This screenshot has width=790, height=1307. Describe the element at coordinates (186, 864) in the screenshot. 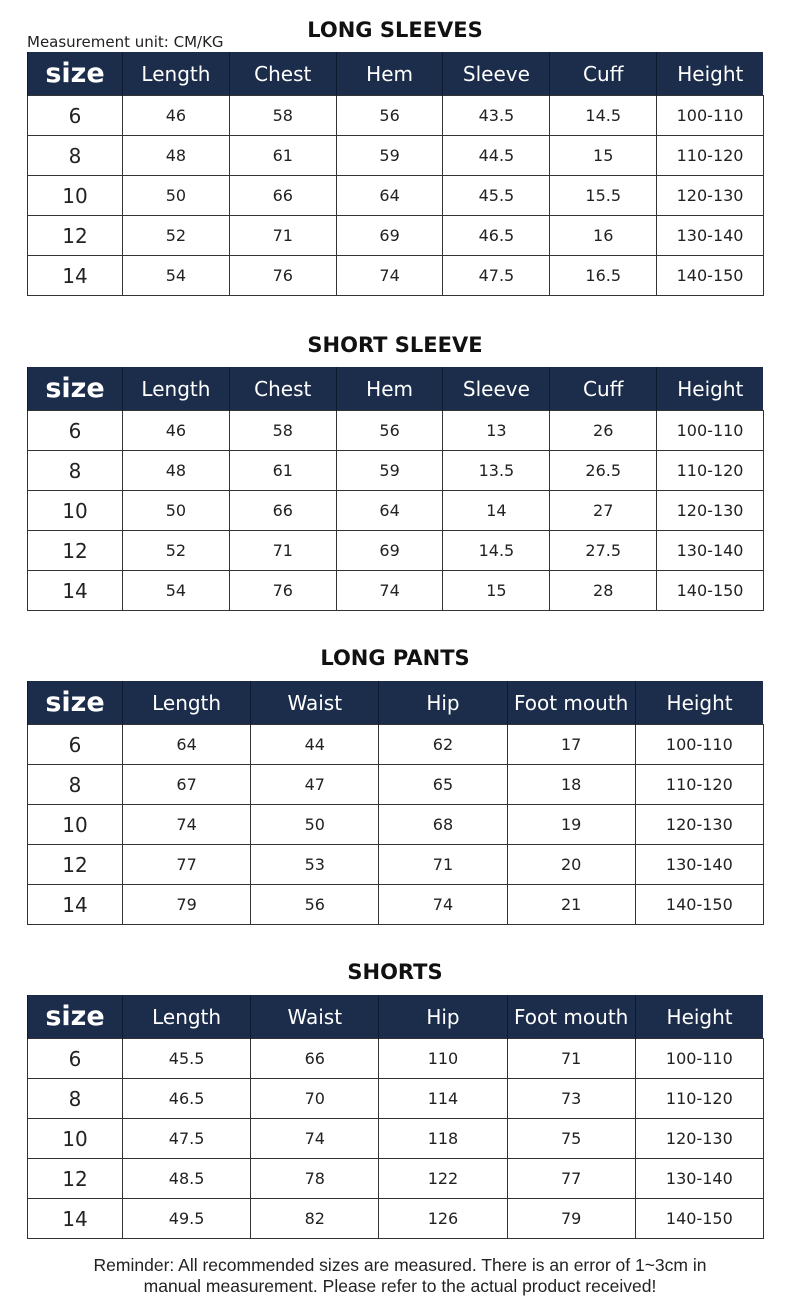

I see `table-cell: 77` at that location.